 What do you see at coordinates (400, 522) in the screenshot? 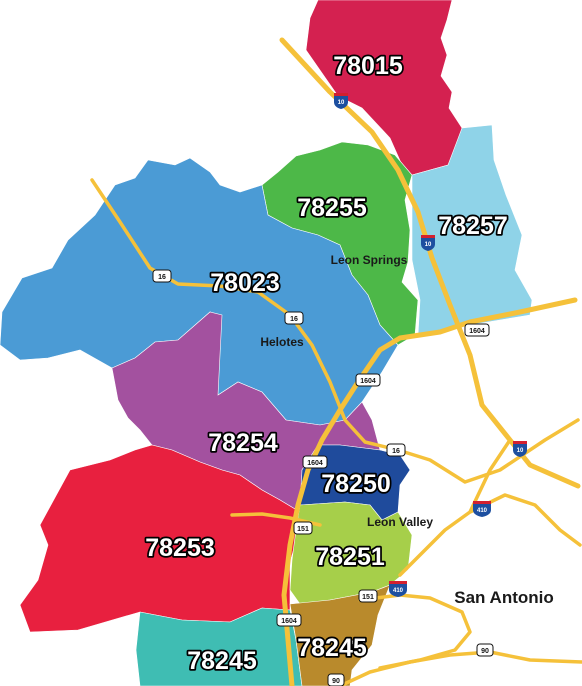
I see `place-label-leon-valley: Leon Valley` at bounding box center [400, 522].